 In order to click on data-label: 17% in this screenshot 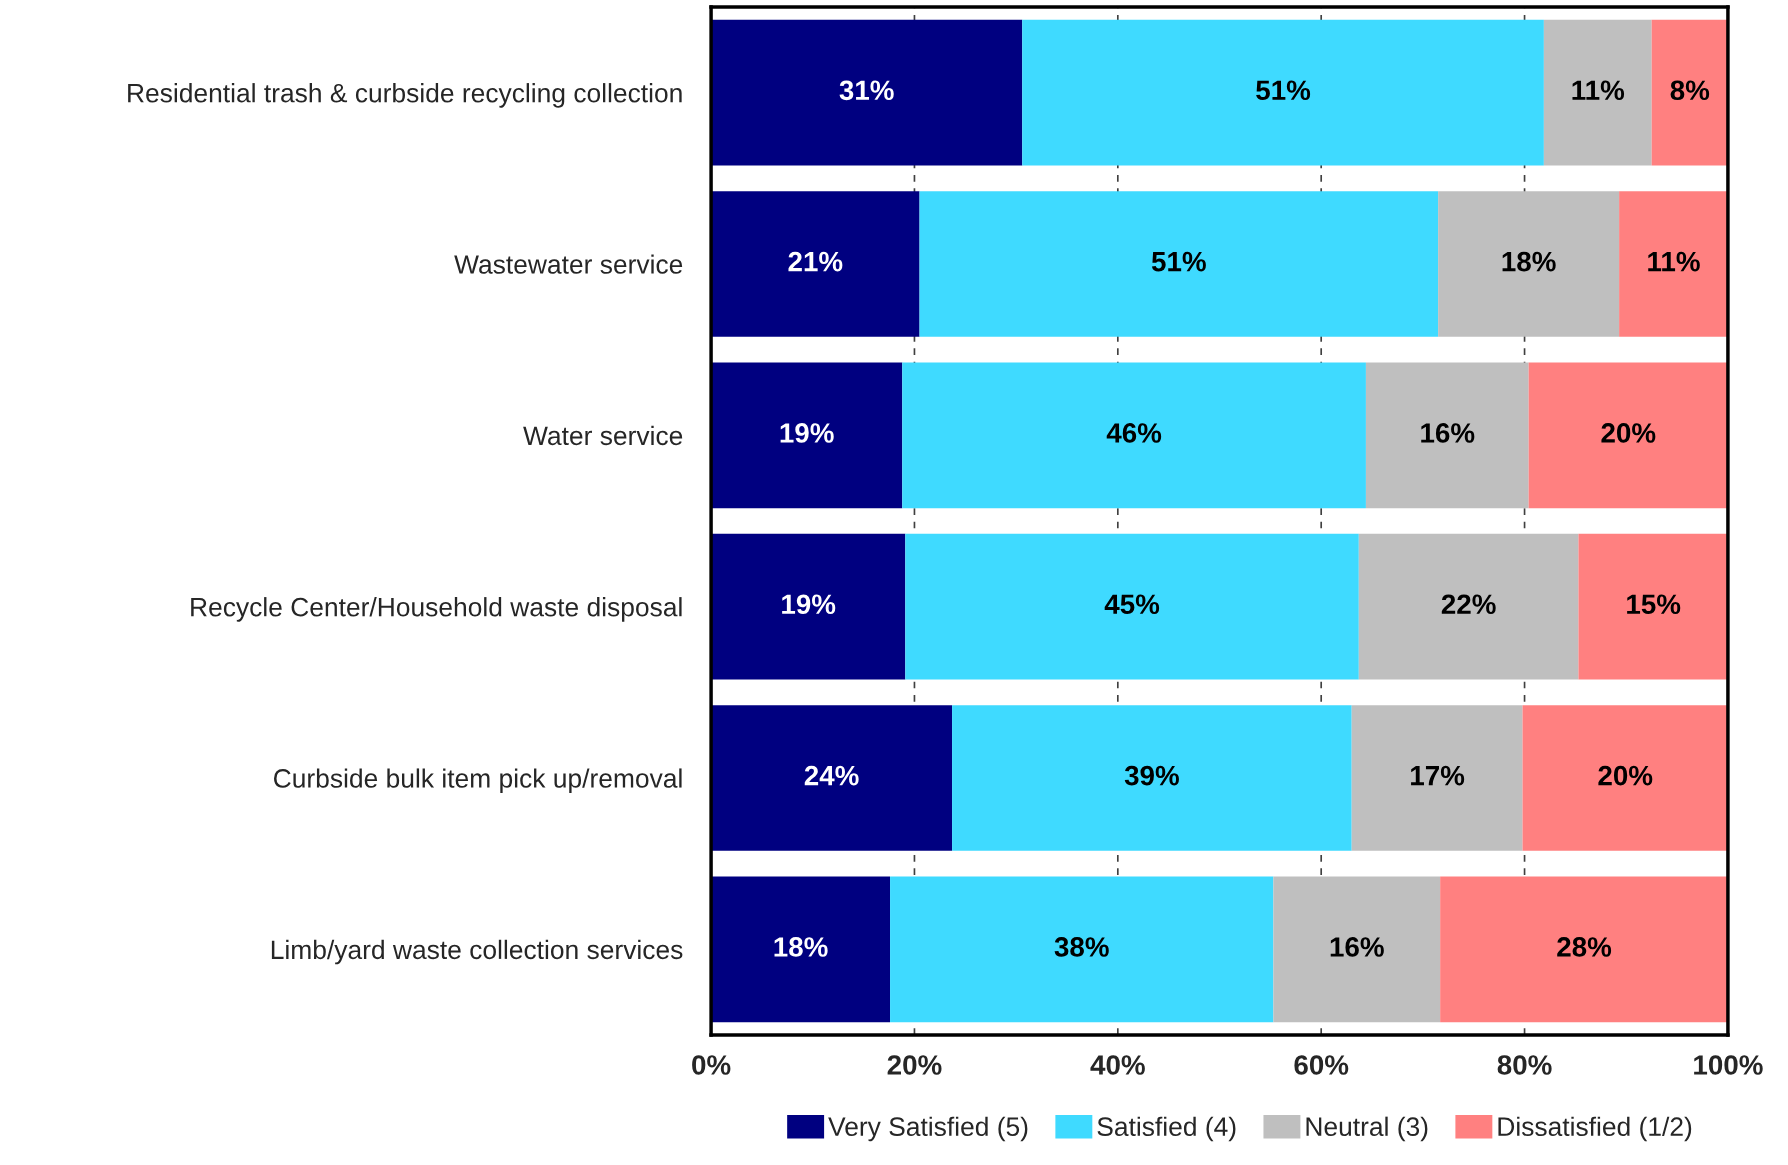, I will do `click(1438, 775)`.